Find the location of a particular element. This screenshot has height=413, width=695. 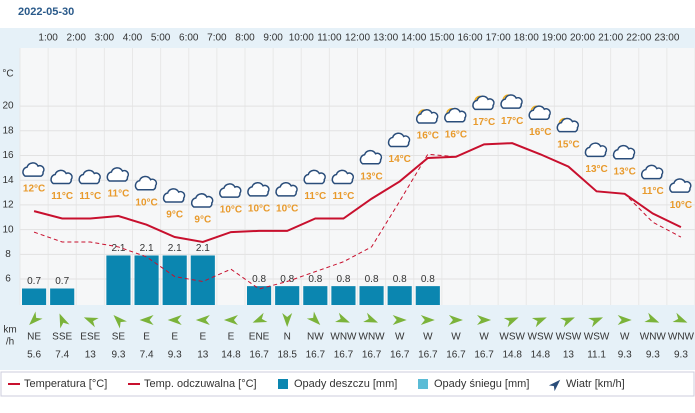

hour-label: 20:00 is located at coordinates (582, 38).